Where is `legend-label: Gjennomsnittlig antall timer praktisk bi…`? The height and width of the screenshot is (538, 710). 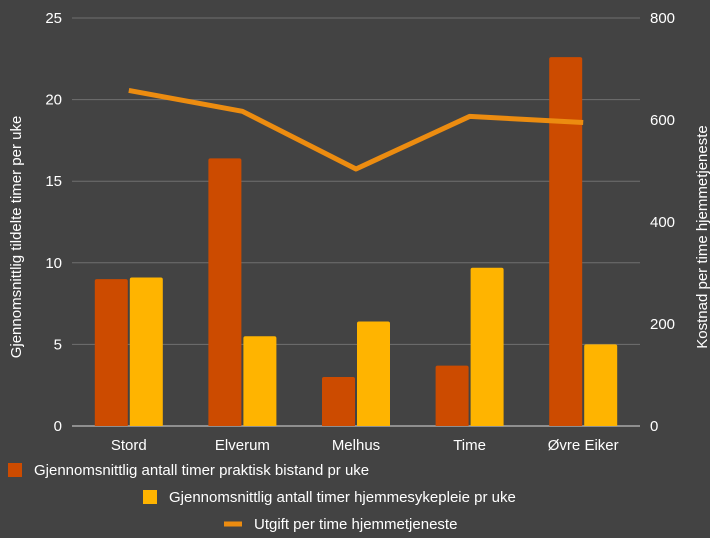
legend-label: Gjennomsnittlig antall timer praktisk bi… is located at coordinates (201, 470).